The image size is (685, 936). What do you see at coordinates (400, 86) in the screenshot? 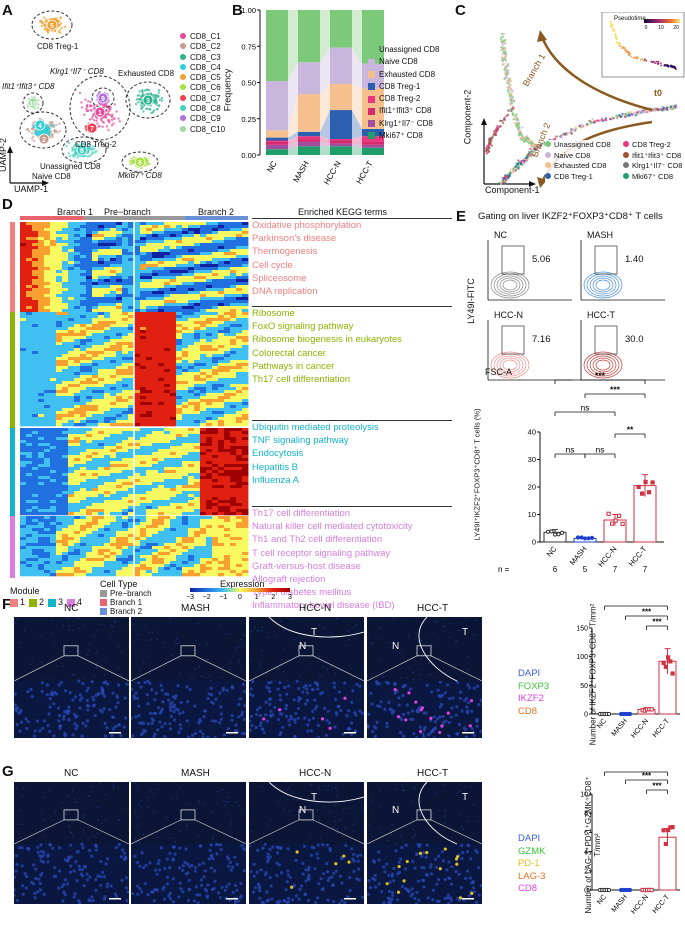
I see `freq-legend-label: CD8 Treg-1` at bounding box center [400, 86].